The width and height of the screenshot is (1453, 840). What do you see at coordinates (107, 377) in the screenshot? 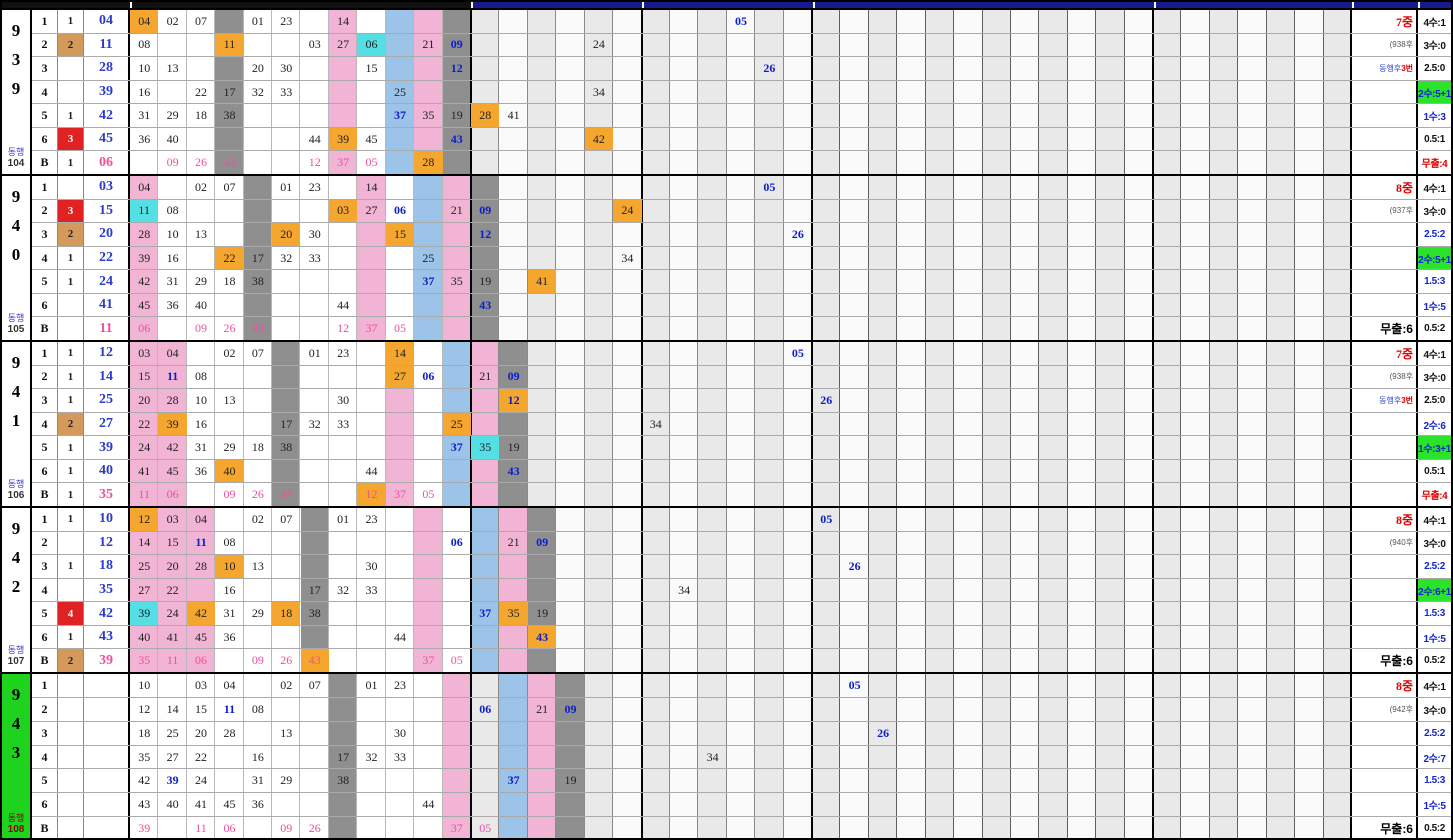
I see `winning-number: 14` at bounding box center [107, 377].